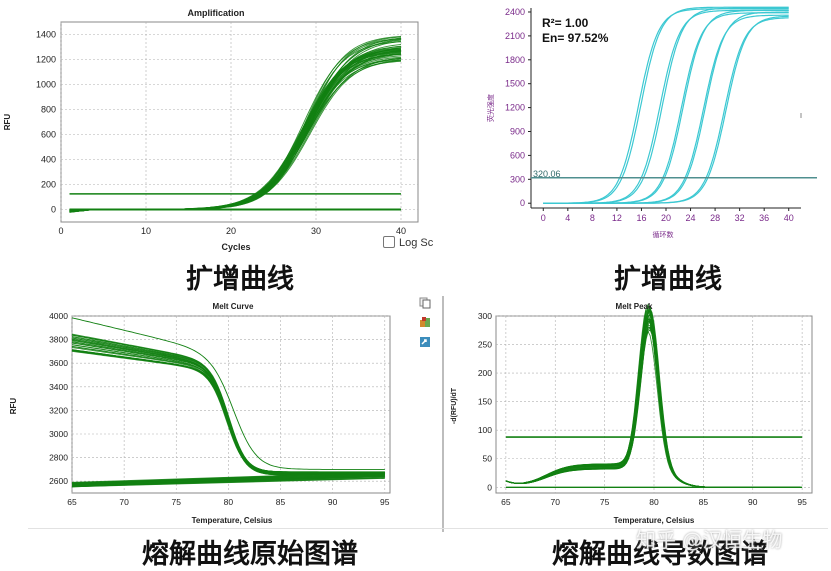 Image resolution: width=831 pixels, height=571 pixels. What do you see at coordinates (666, 109) in the screenshot?
I see `standard-curve` at bounding box center [666, 109].